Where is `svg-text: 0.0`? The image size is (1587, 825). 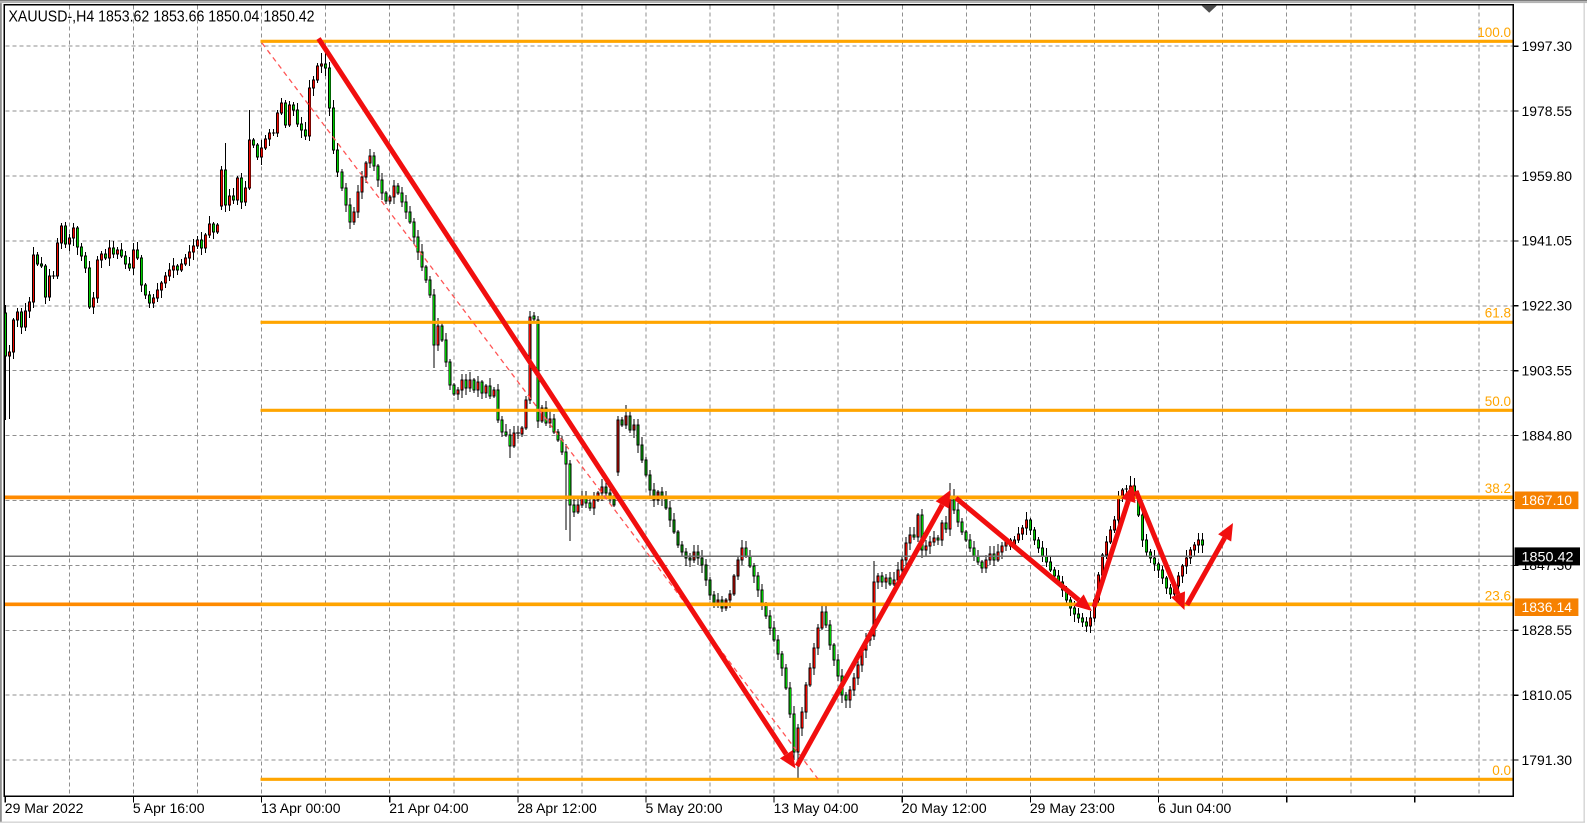
svg-text: 0.0 is located at coordinates (1501, 770).